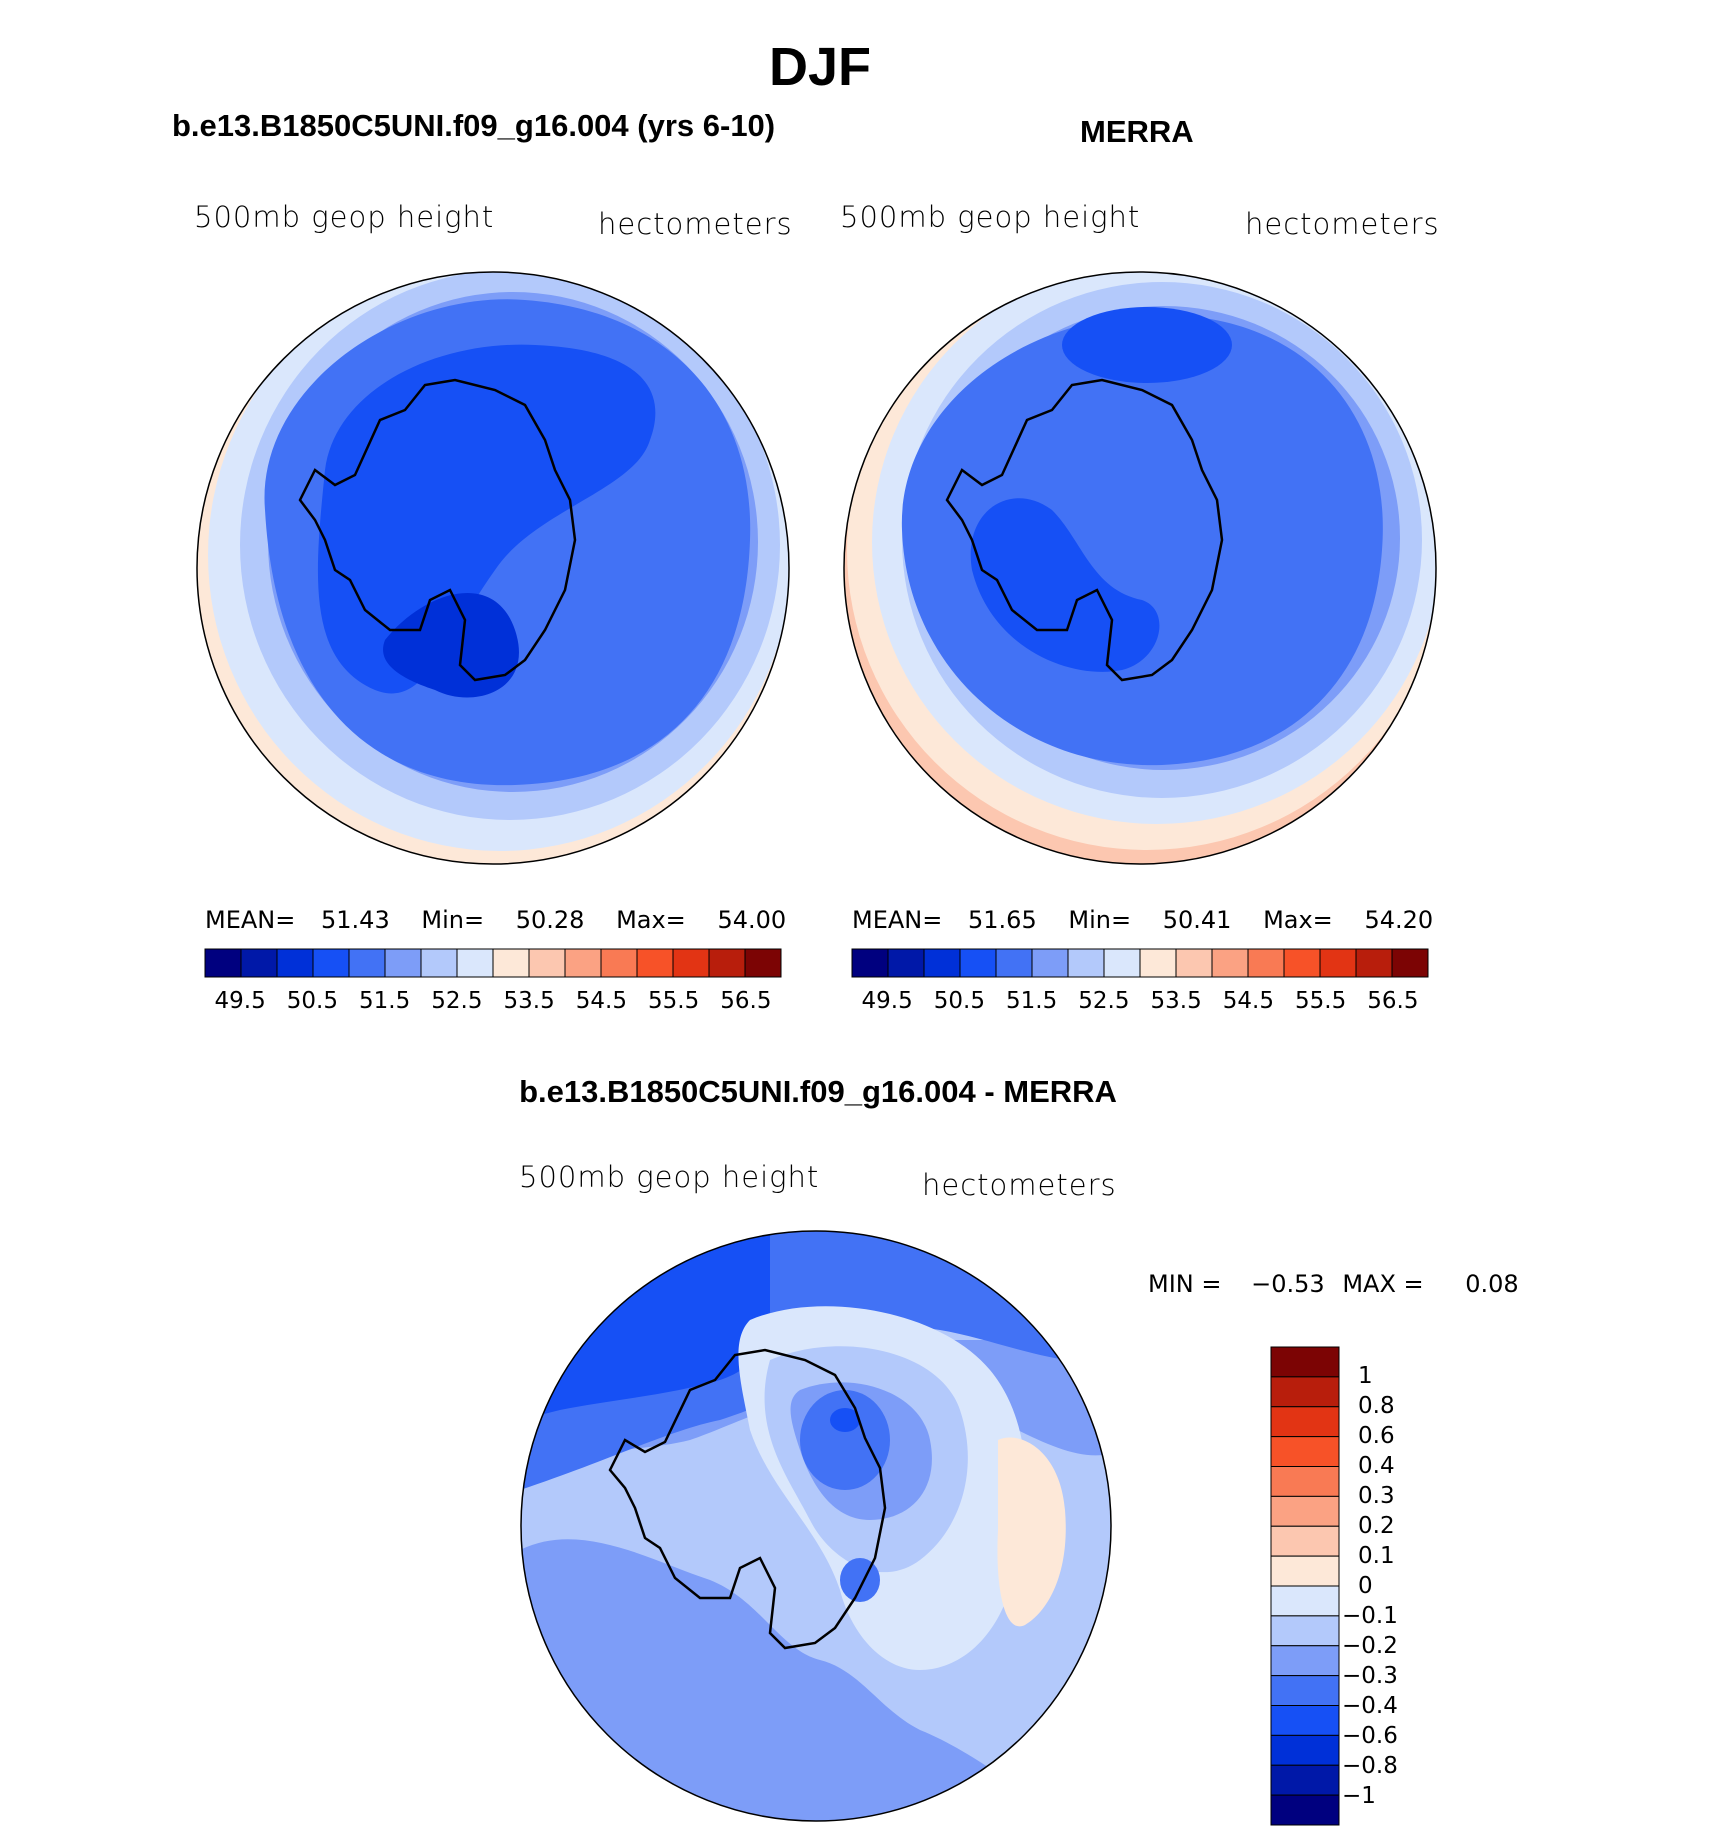  I want to click on contour-band-50.5, so click(451, 645).